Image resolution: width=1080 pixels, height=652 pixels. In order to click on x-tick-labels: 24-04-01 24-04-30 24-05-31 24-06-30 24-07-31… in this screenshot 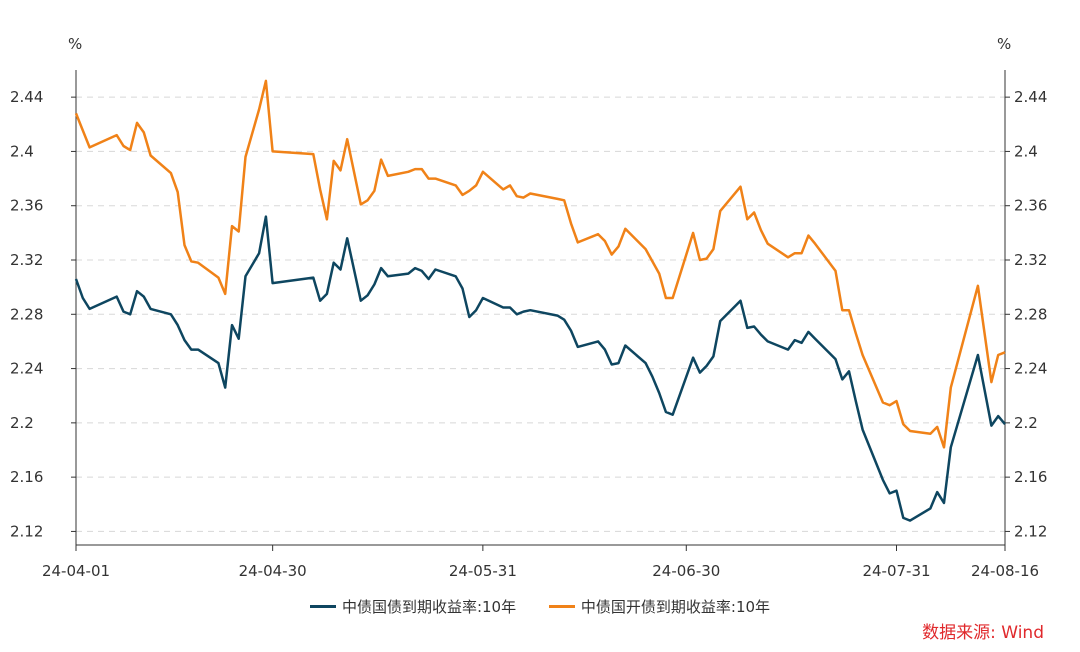, I will do `click(540, 562)`.